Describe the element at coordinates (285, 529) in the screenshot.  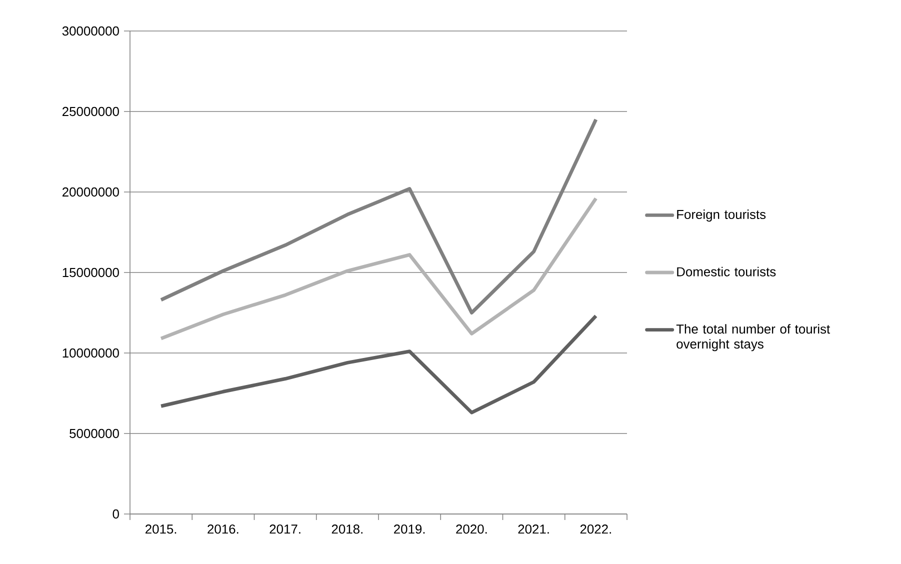
I see `x-tick-label: 2017.` at that location.